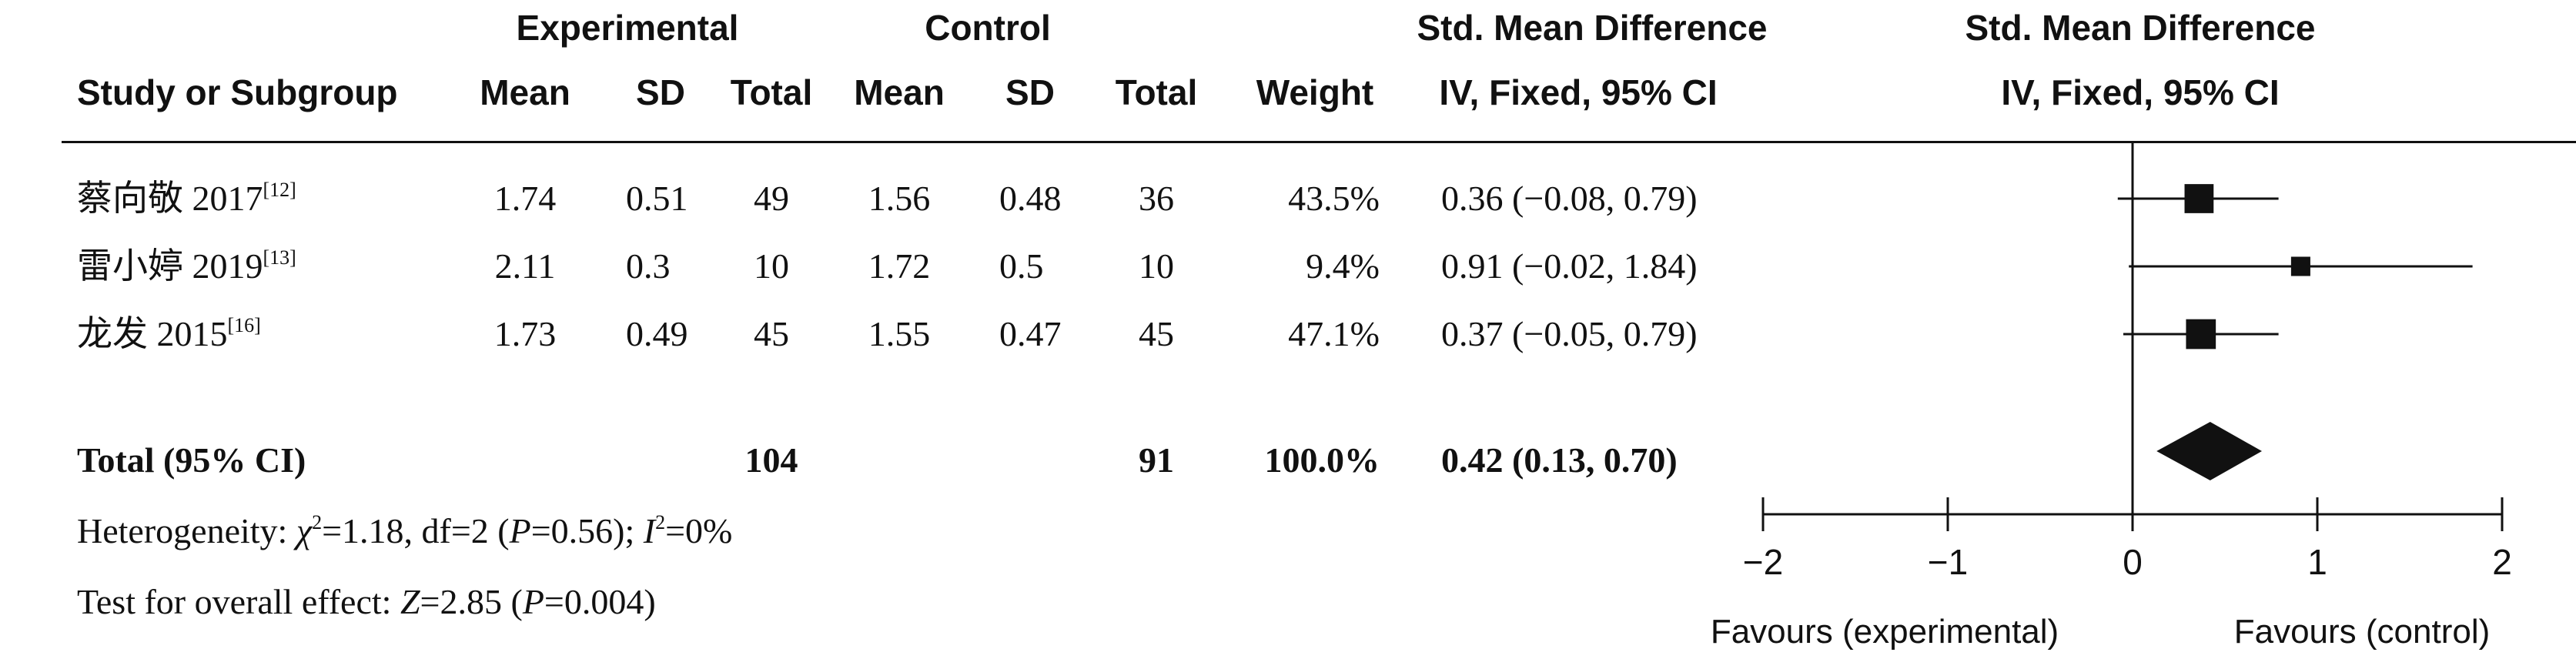  I want to click on total-weight: 100.0%, so click(1322, 460).